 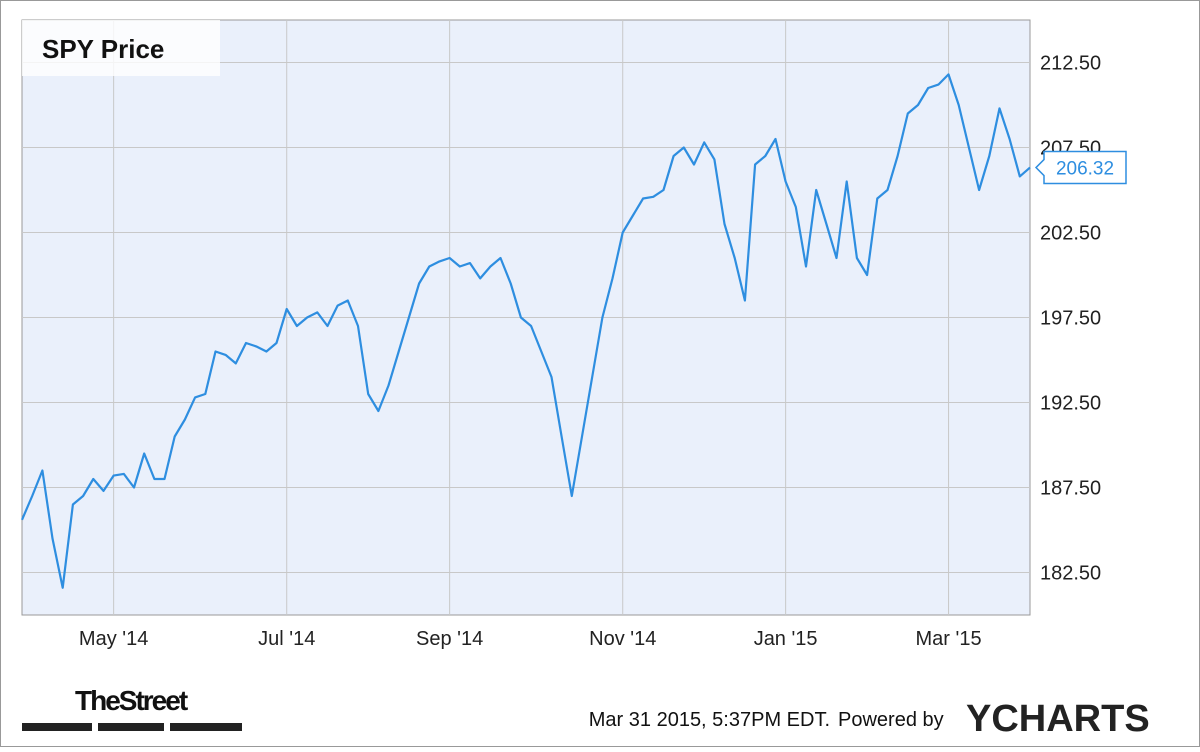 I want to click on x-tick-label: Sep '14, so click(x=449, y=639).